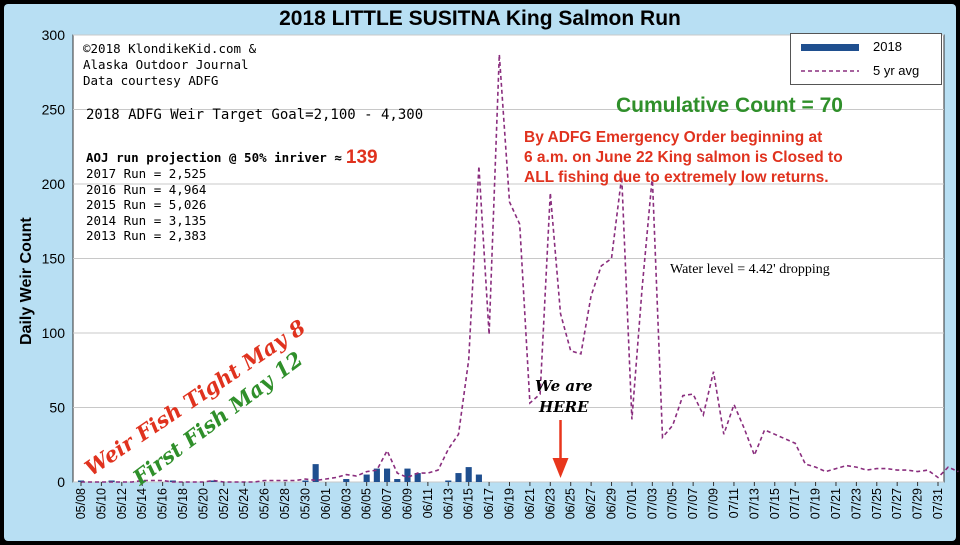 Image resolution: width=960 pixels, height=545 pixels. I want to click on prior-run-item: 2014 Run = 3,135, so click(146, 220).